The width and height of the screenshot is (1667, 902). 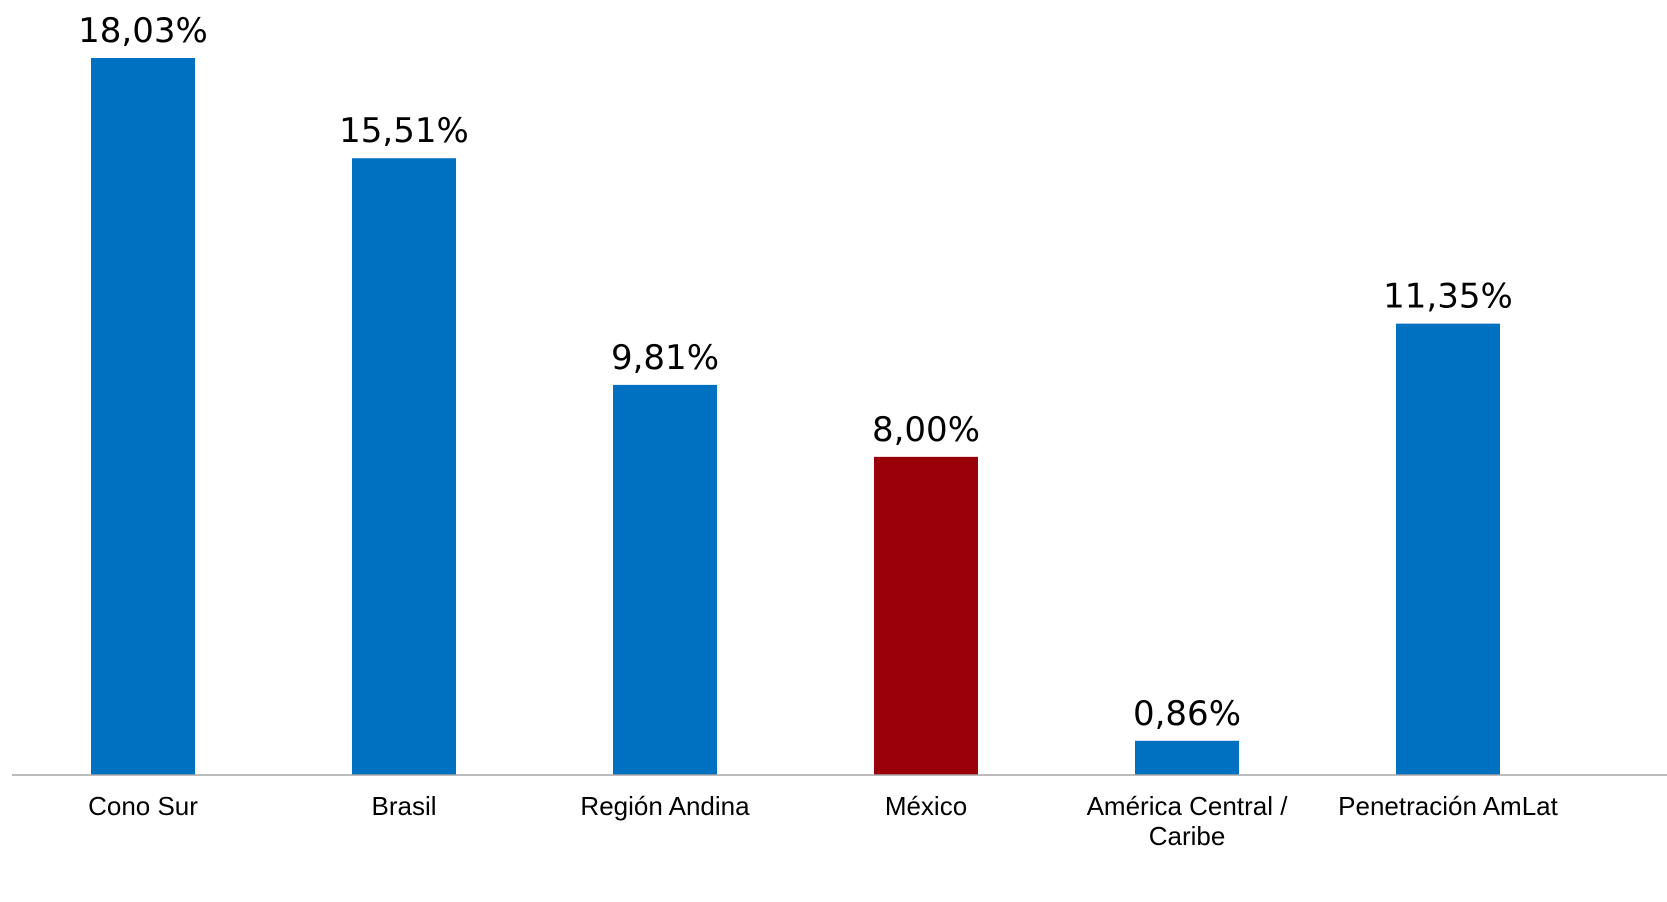 I want to click on category-label-3: México, so click(x=926, y=806).